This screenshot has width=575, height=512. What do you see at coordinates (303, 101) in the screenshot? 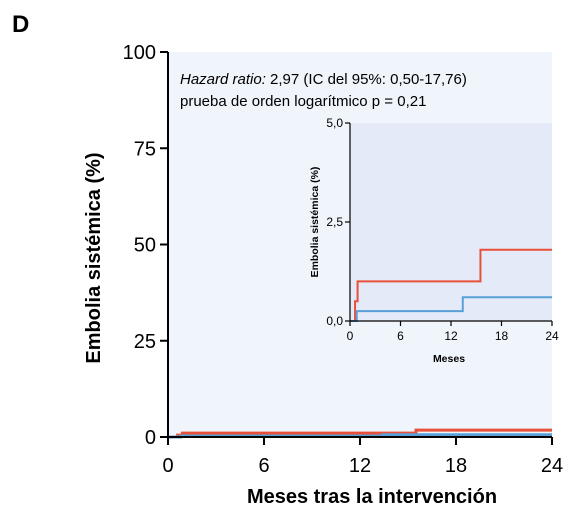
I see `log-rank-text: prueba de orden logarítmico p = 0,21` at bounding box center [303, 101].